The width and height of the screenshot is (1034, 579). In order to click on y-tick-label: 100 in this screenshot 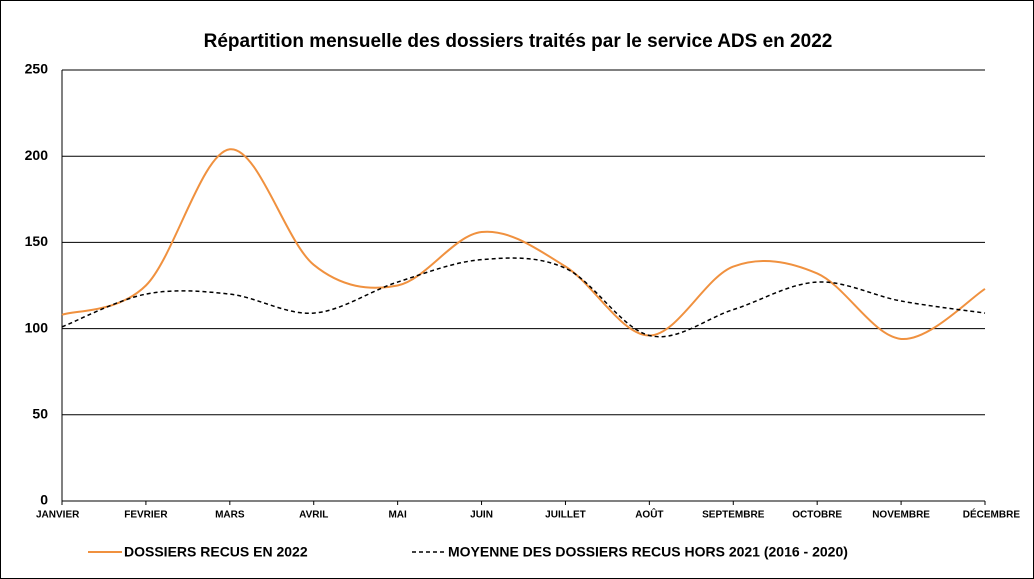, I will do `click(37, 327)`.